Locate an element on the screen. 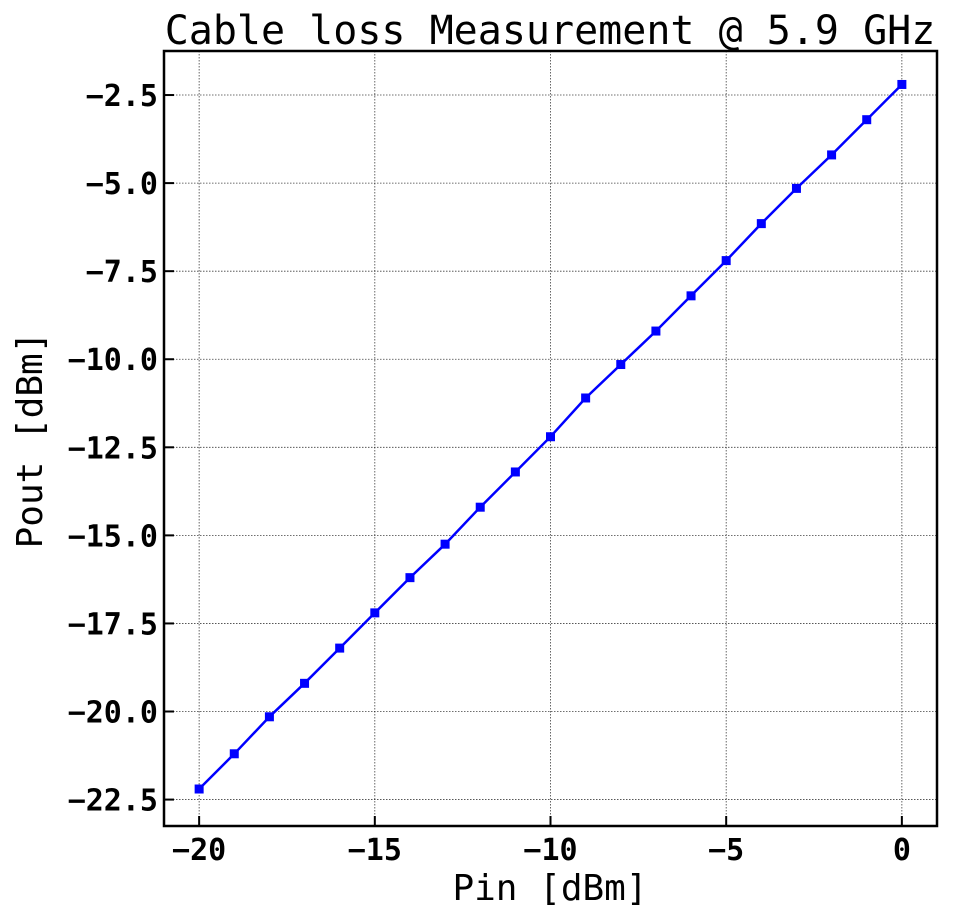 The height and width of the screenshot is (919, 960). y-tick-label: −15.0 is located at coordinates (113, 536).